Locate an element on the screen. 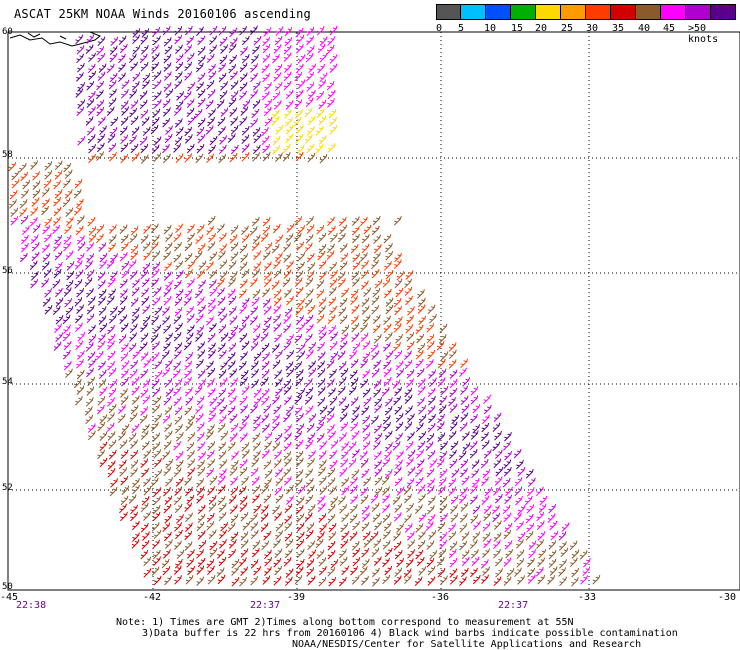 Image resolution: width=740 pixels, height=650 pixels. legend-swatch is located at coordinates (623, 12).